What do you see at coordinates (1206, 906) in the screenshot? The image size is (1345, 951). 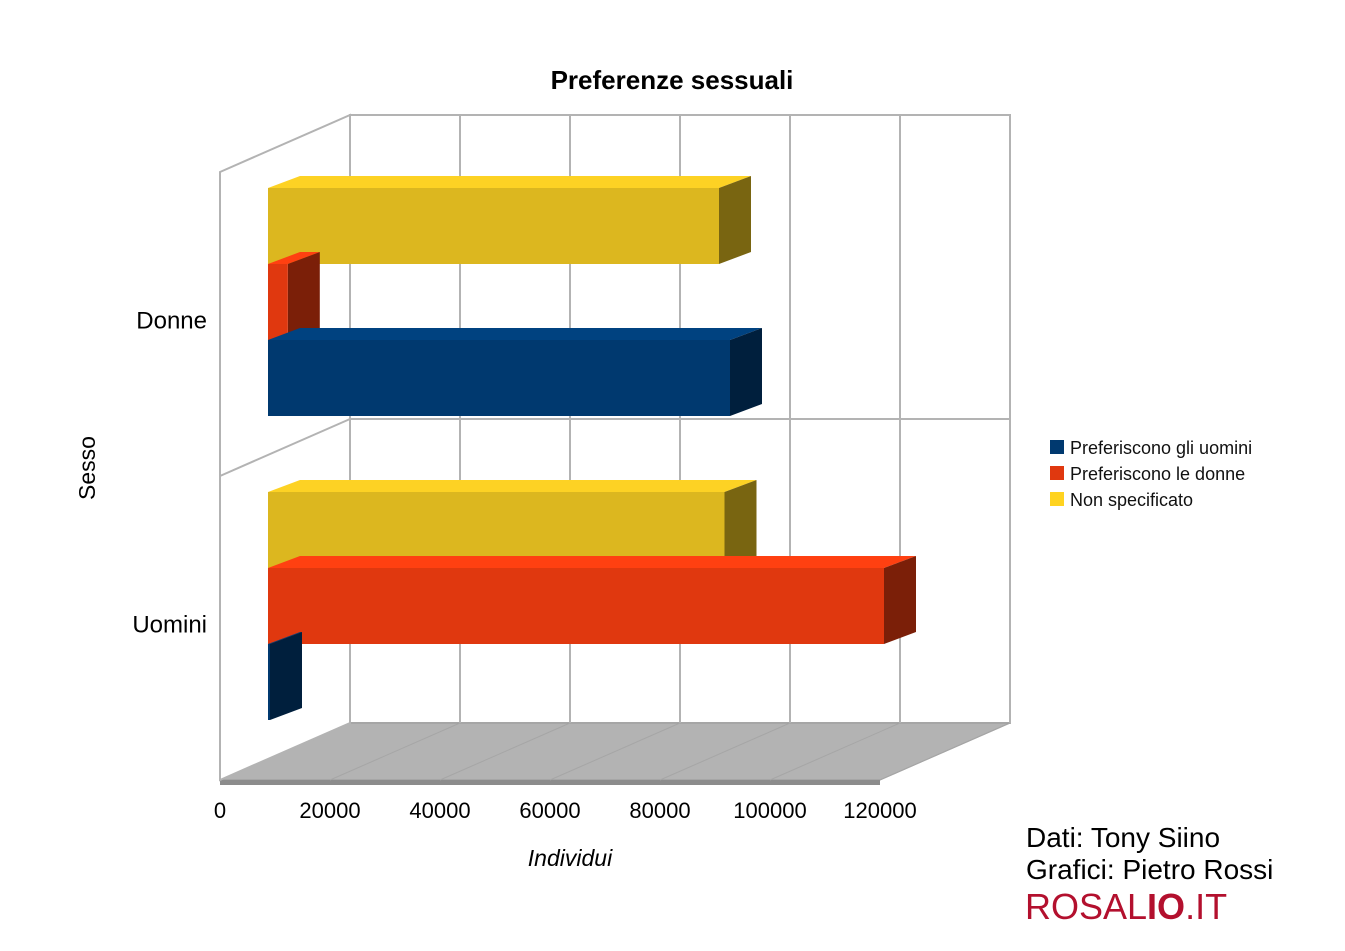 I see `logo-text-tail: .IT` at bounding box center [1206, 906].